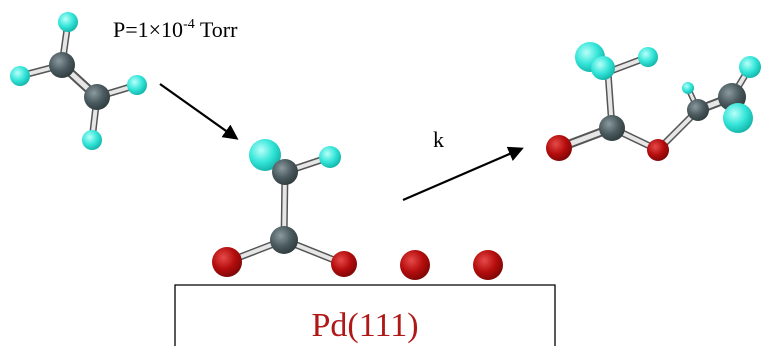  I want to click on surface-oxygen-atoms, so click(451, 265).